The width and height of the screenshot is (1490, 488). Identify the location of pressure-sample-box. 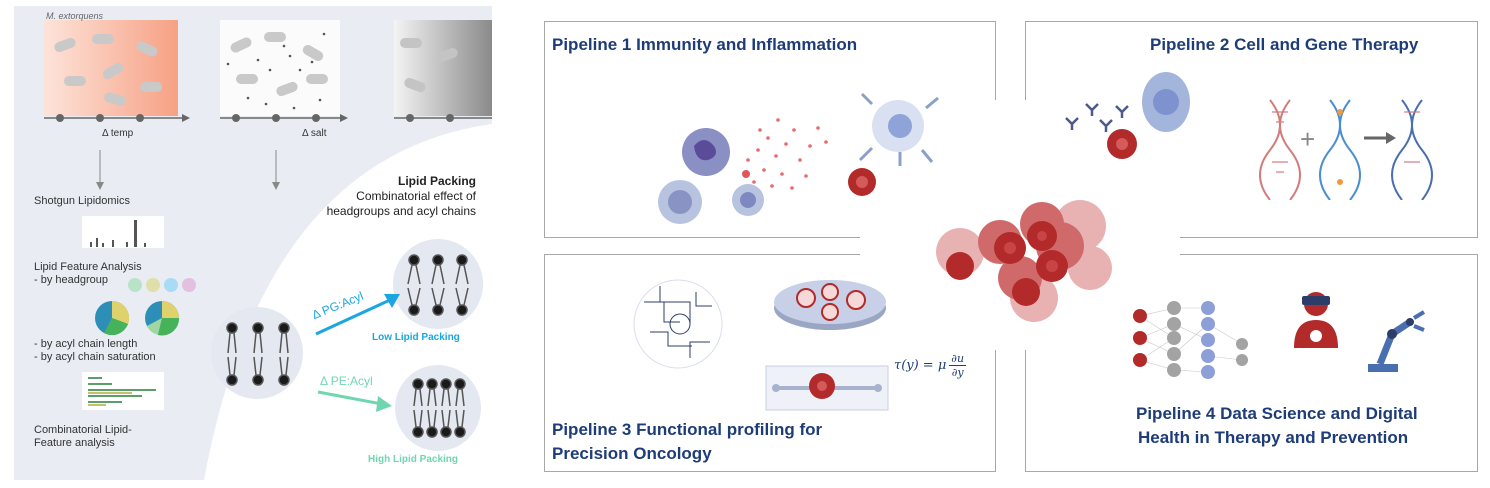
(443, 68).